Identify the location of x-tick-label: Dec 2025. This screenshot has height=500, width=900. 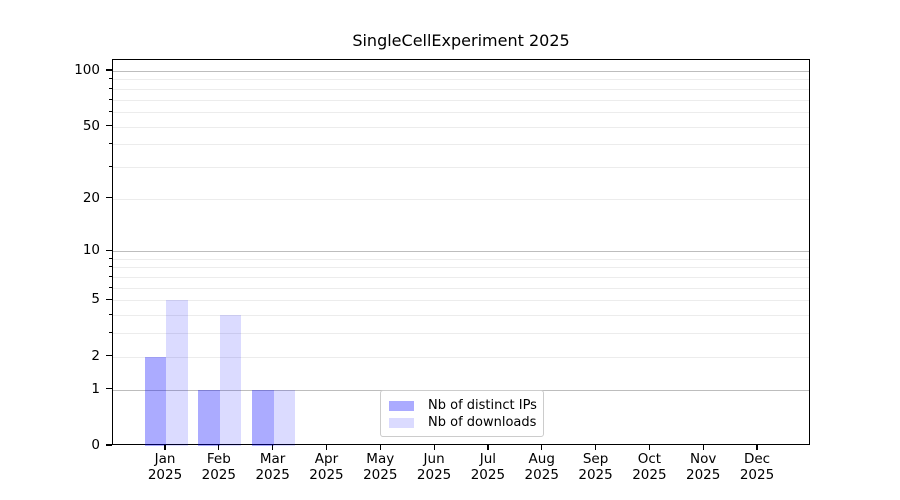
(757, 467).